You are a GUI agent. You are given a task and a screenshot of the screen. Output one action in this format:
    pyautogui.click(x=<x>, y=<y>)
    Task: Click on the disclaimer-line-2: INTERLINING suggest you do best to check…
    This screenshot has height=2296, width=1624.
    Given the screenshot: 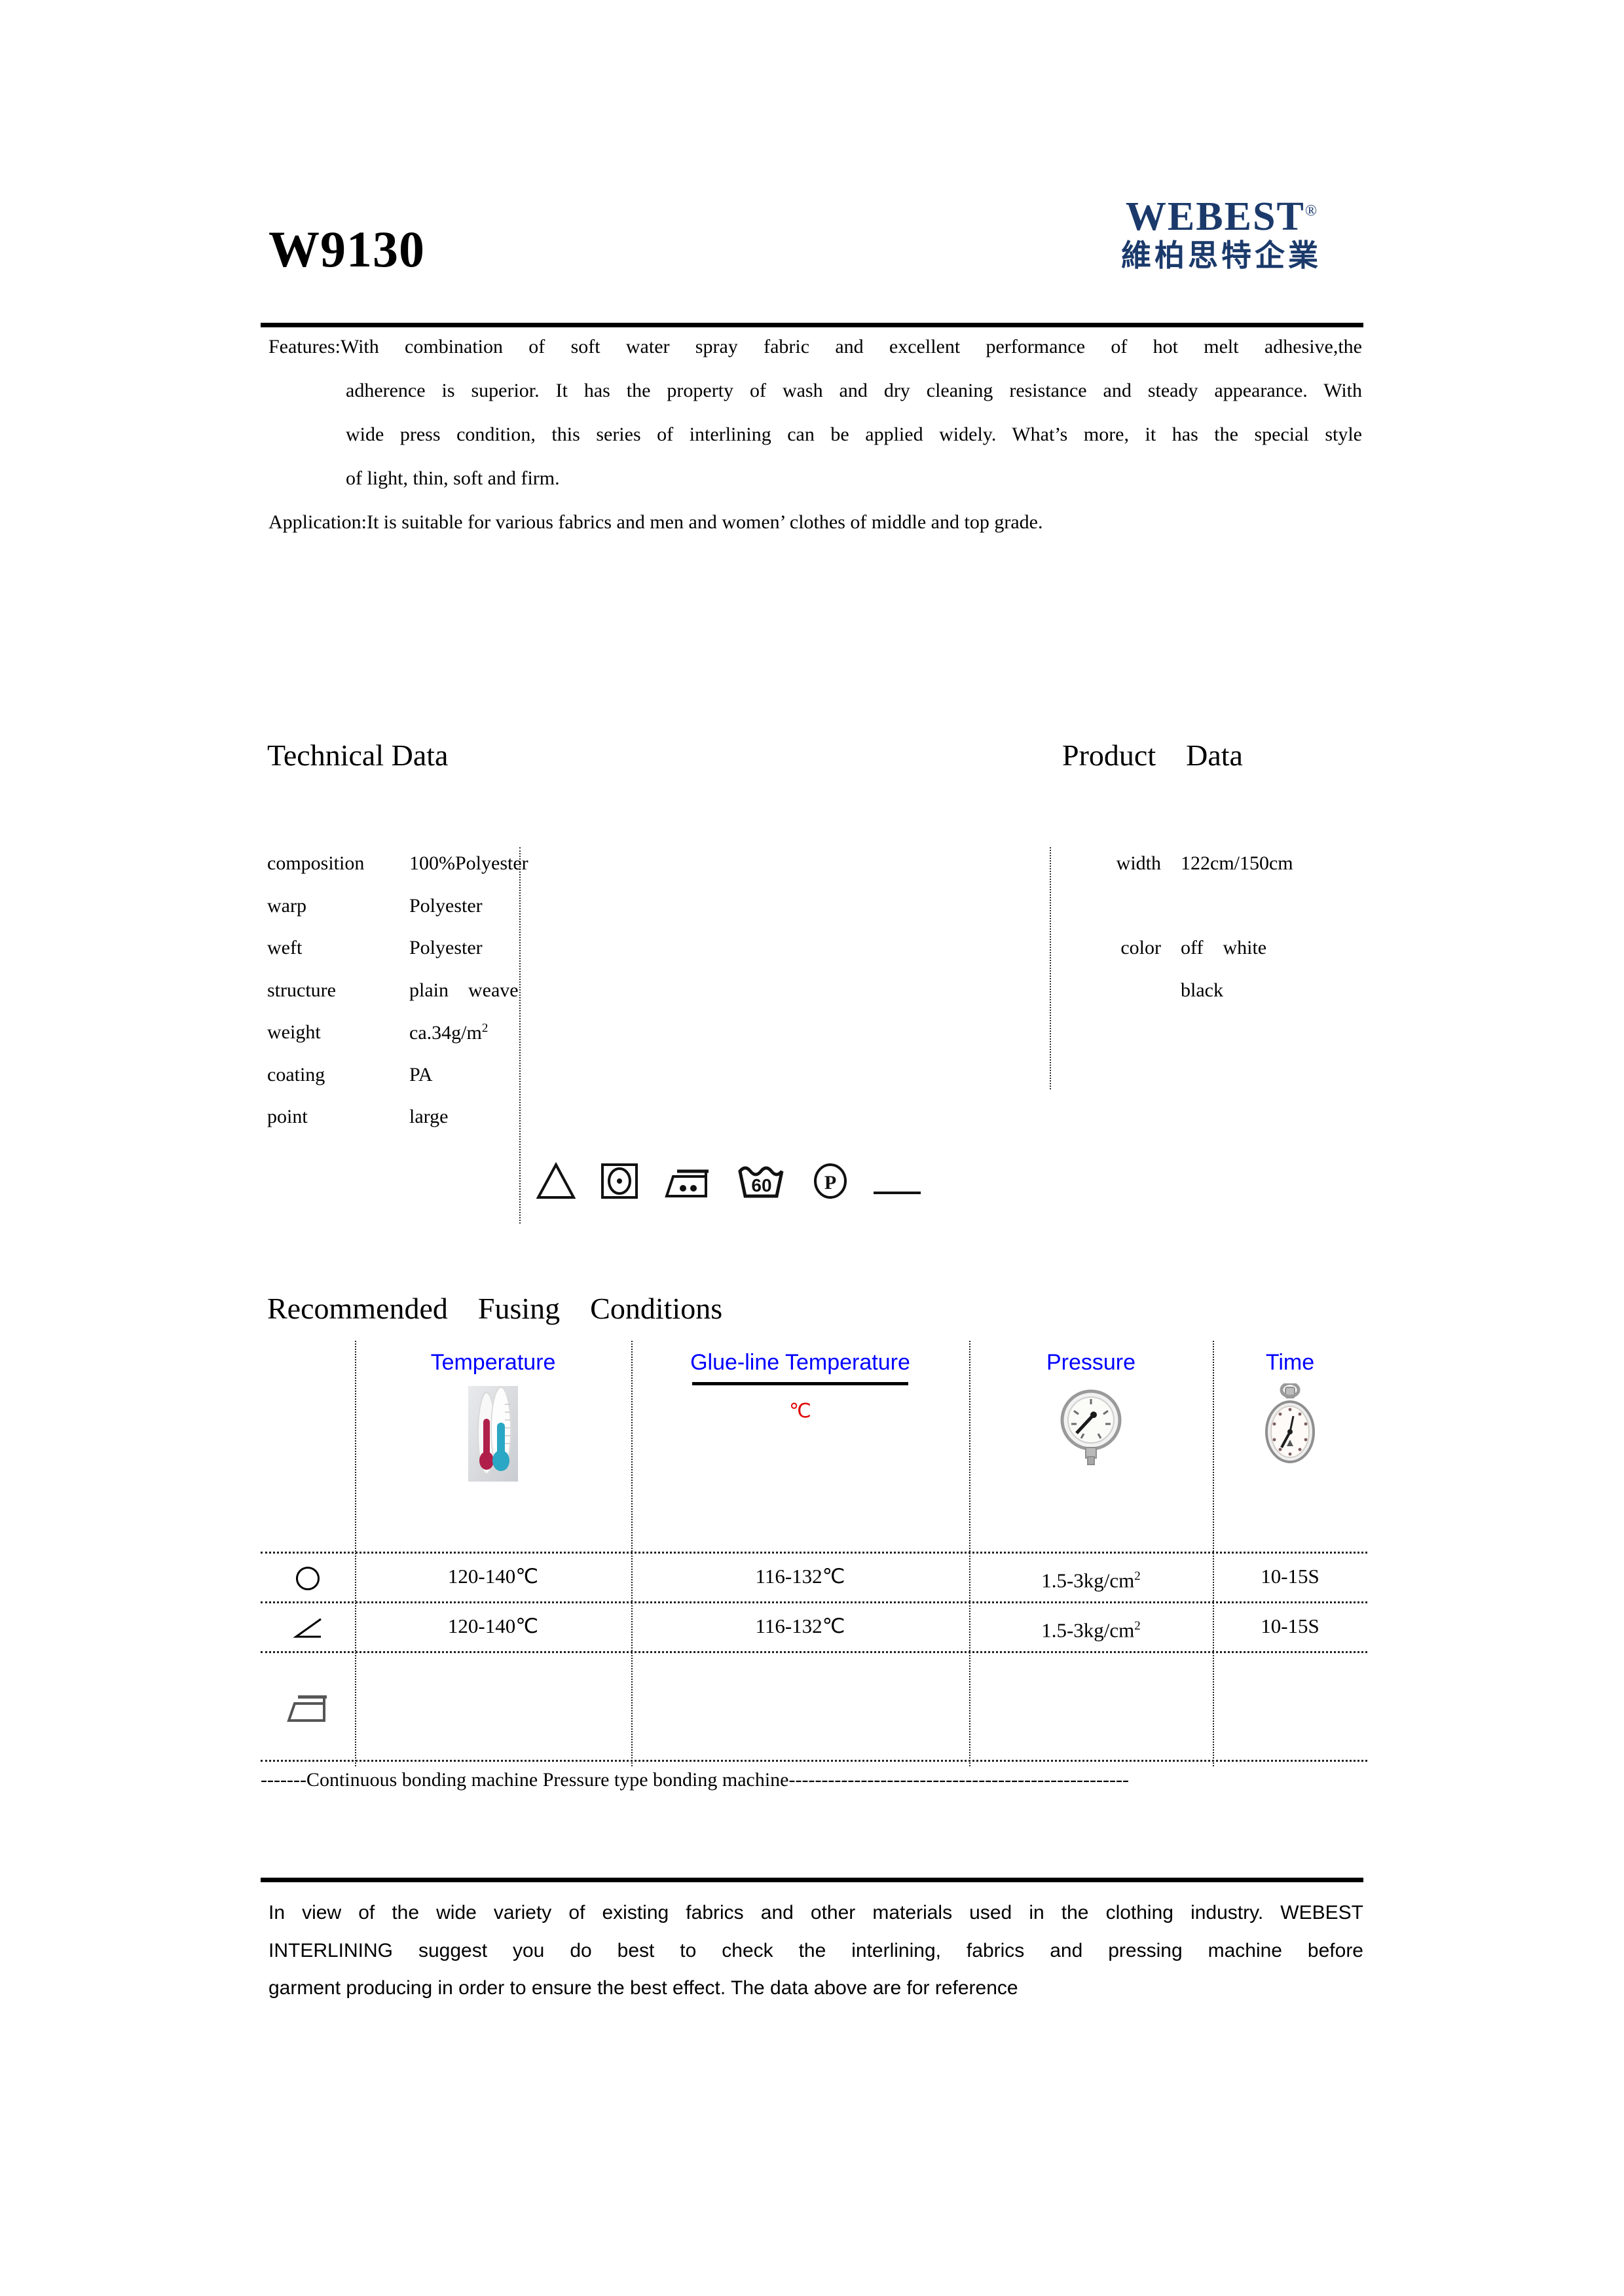 What is the action you would take?
    pyautogui.click(x=815, y=1950)
    